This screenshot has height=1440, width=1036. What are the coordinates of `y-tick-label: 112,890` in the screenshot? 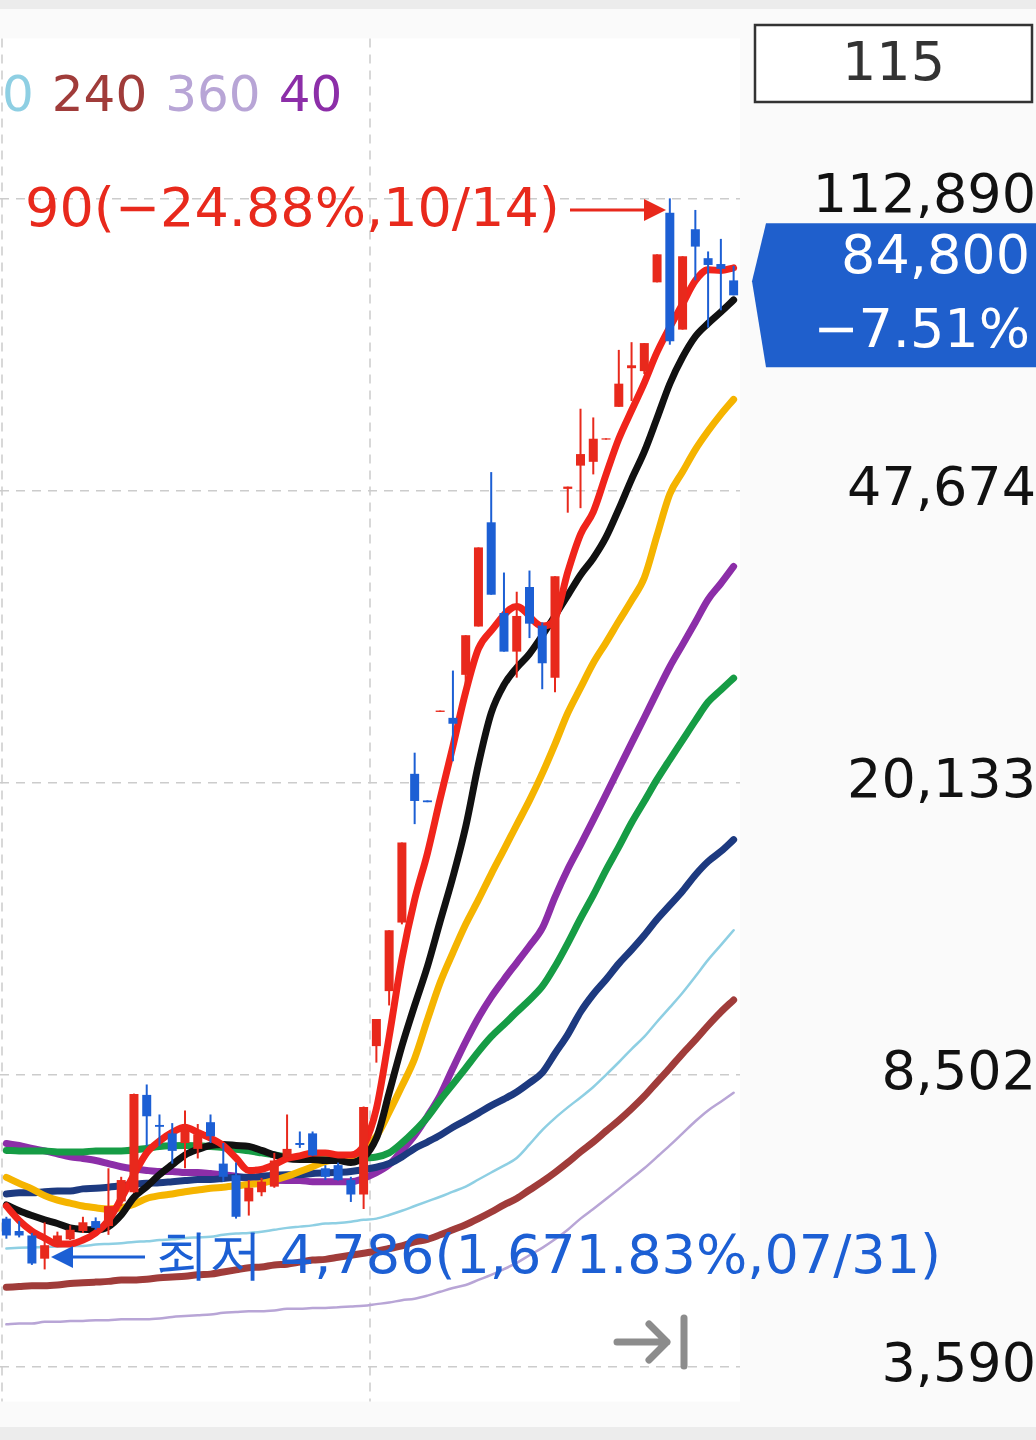 It's located at (924, 194).